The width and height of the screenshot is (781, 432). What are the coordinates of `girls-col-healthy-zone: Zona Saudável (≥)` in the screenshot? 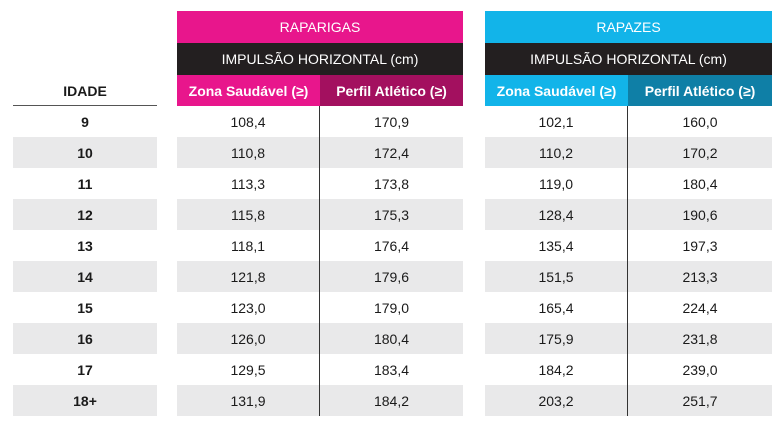 It's located at (248, 90).